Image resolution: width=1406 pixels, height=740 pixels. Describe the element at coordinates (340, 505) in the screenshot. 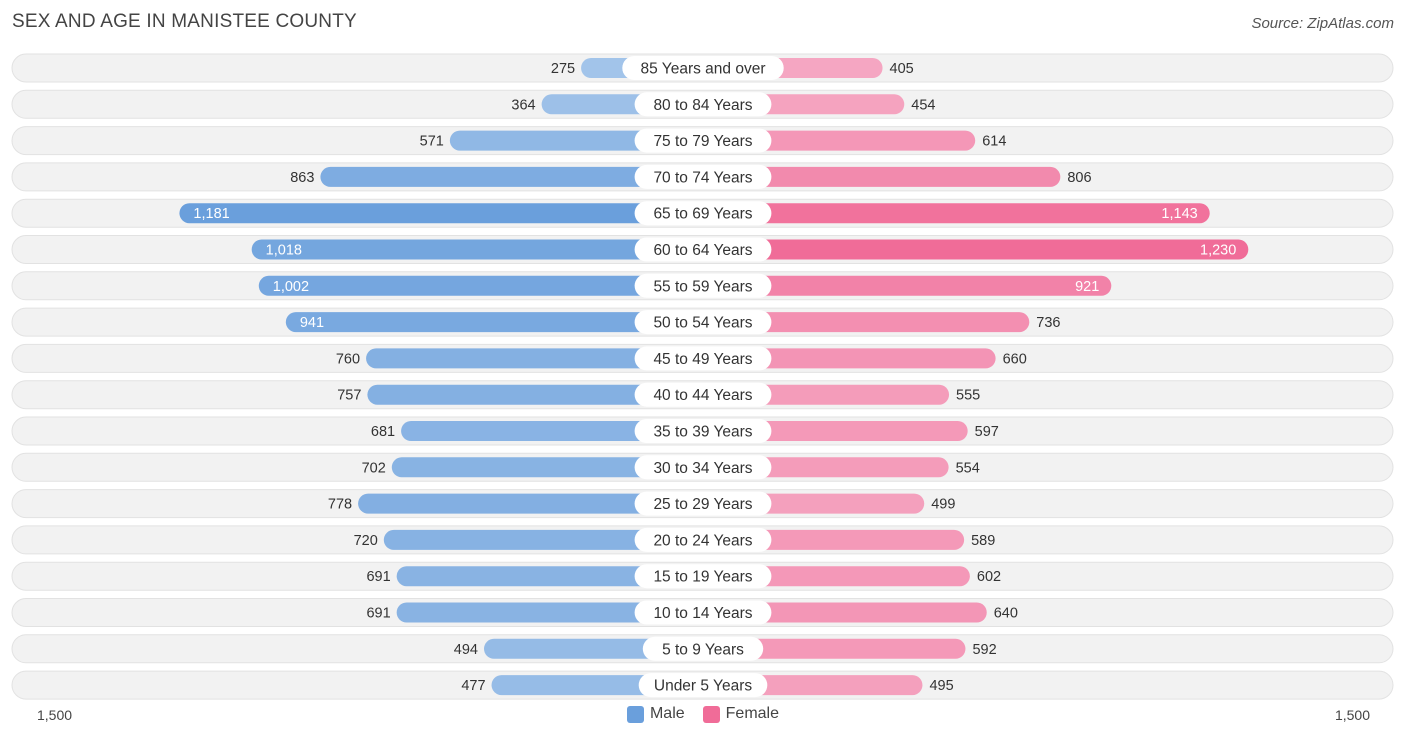

I see `male-value-label: 778` at that location.